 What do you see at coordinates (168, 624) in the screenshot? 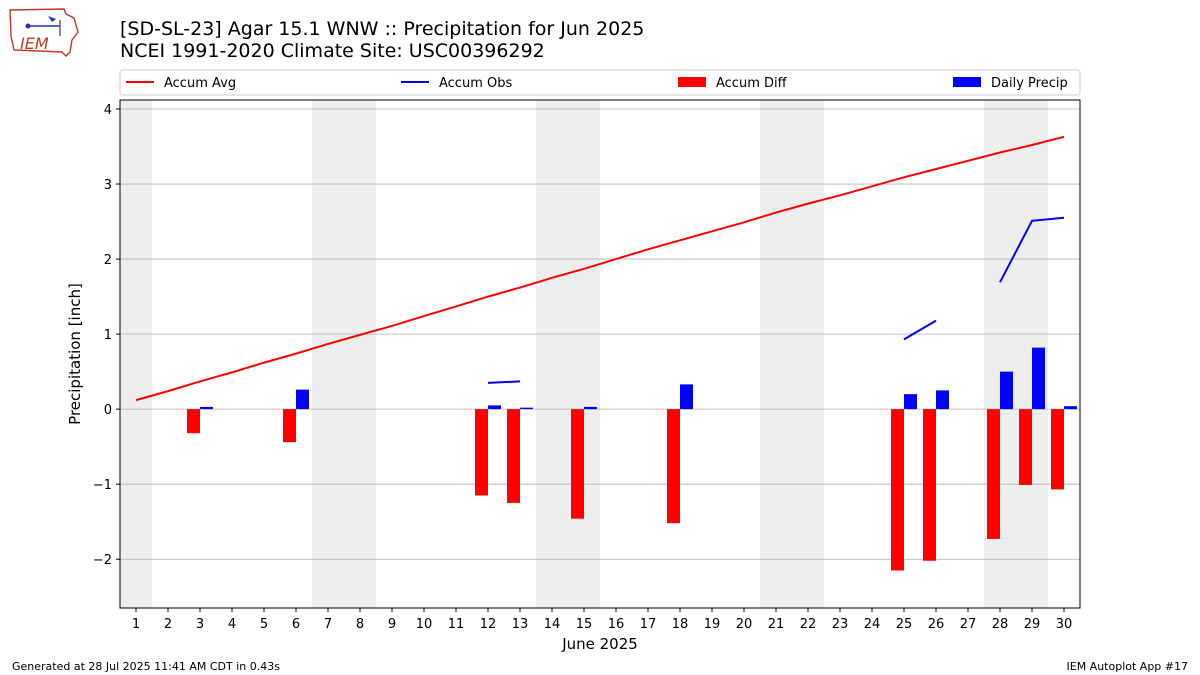
I see `x-tick-label: 2` at bounding box center [168, 624].